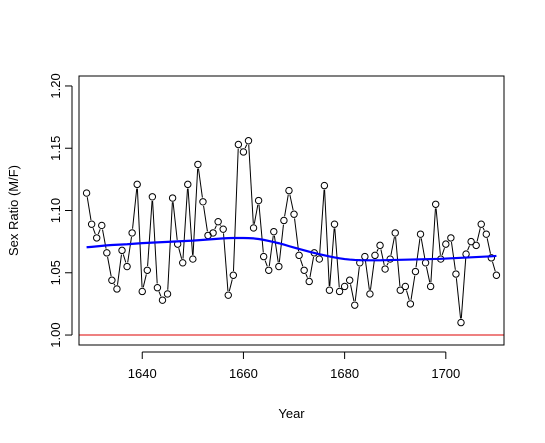 The image size is (545, 443). What do you see at coordinates (142, 373) in the screenshot?
I see `x-tick-label: 1640` at bounding box center [142, 373].